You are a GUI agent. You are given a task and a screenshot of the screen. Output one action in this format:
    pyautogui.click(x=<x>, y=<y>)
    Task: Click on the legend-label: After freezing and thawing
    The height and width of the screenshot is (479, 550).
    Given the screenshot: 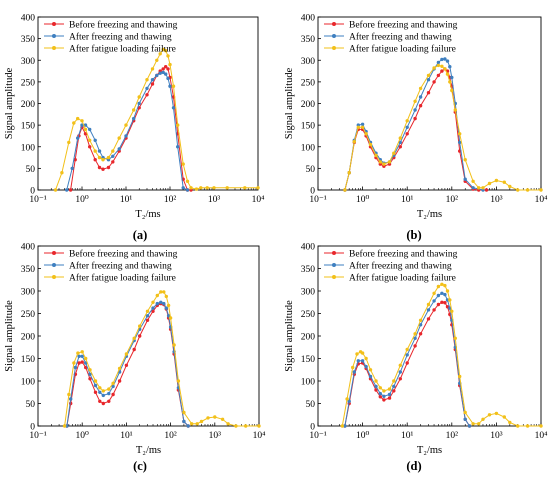 What is the action you would take?
    pyautogui.click(x=400, y=37)
    